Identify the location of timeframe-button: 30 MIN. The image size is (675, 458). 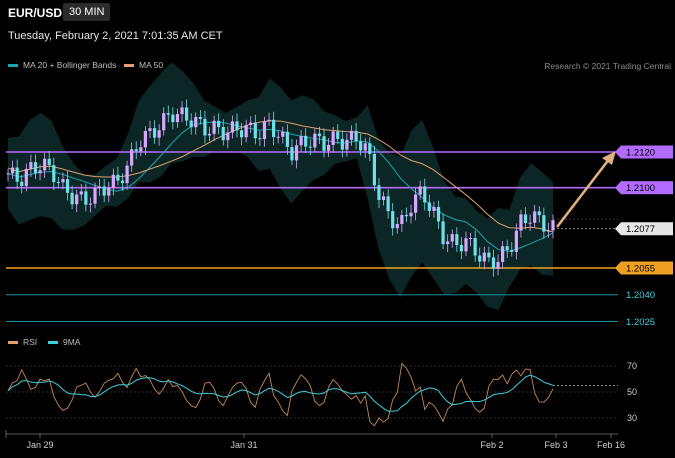
(87, 12).